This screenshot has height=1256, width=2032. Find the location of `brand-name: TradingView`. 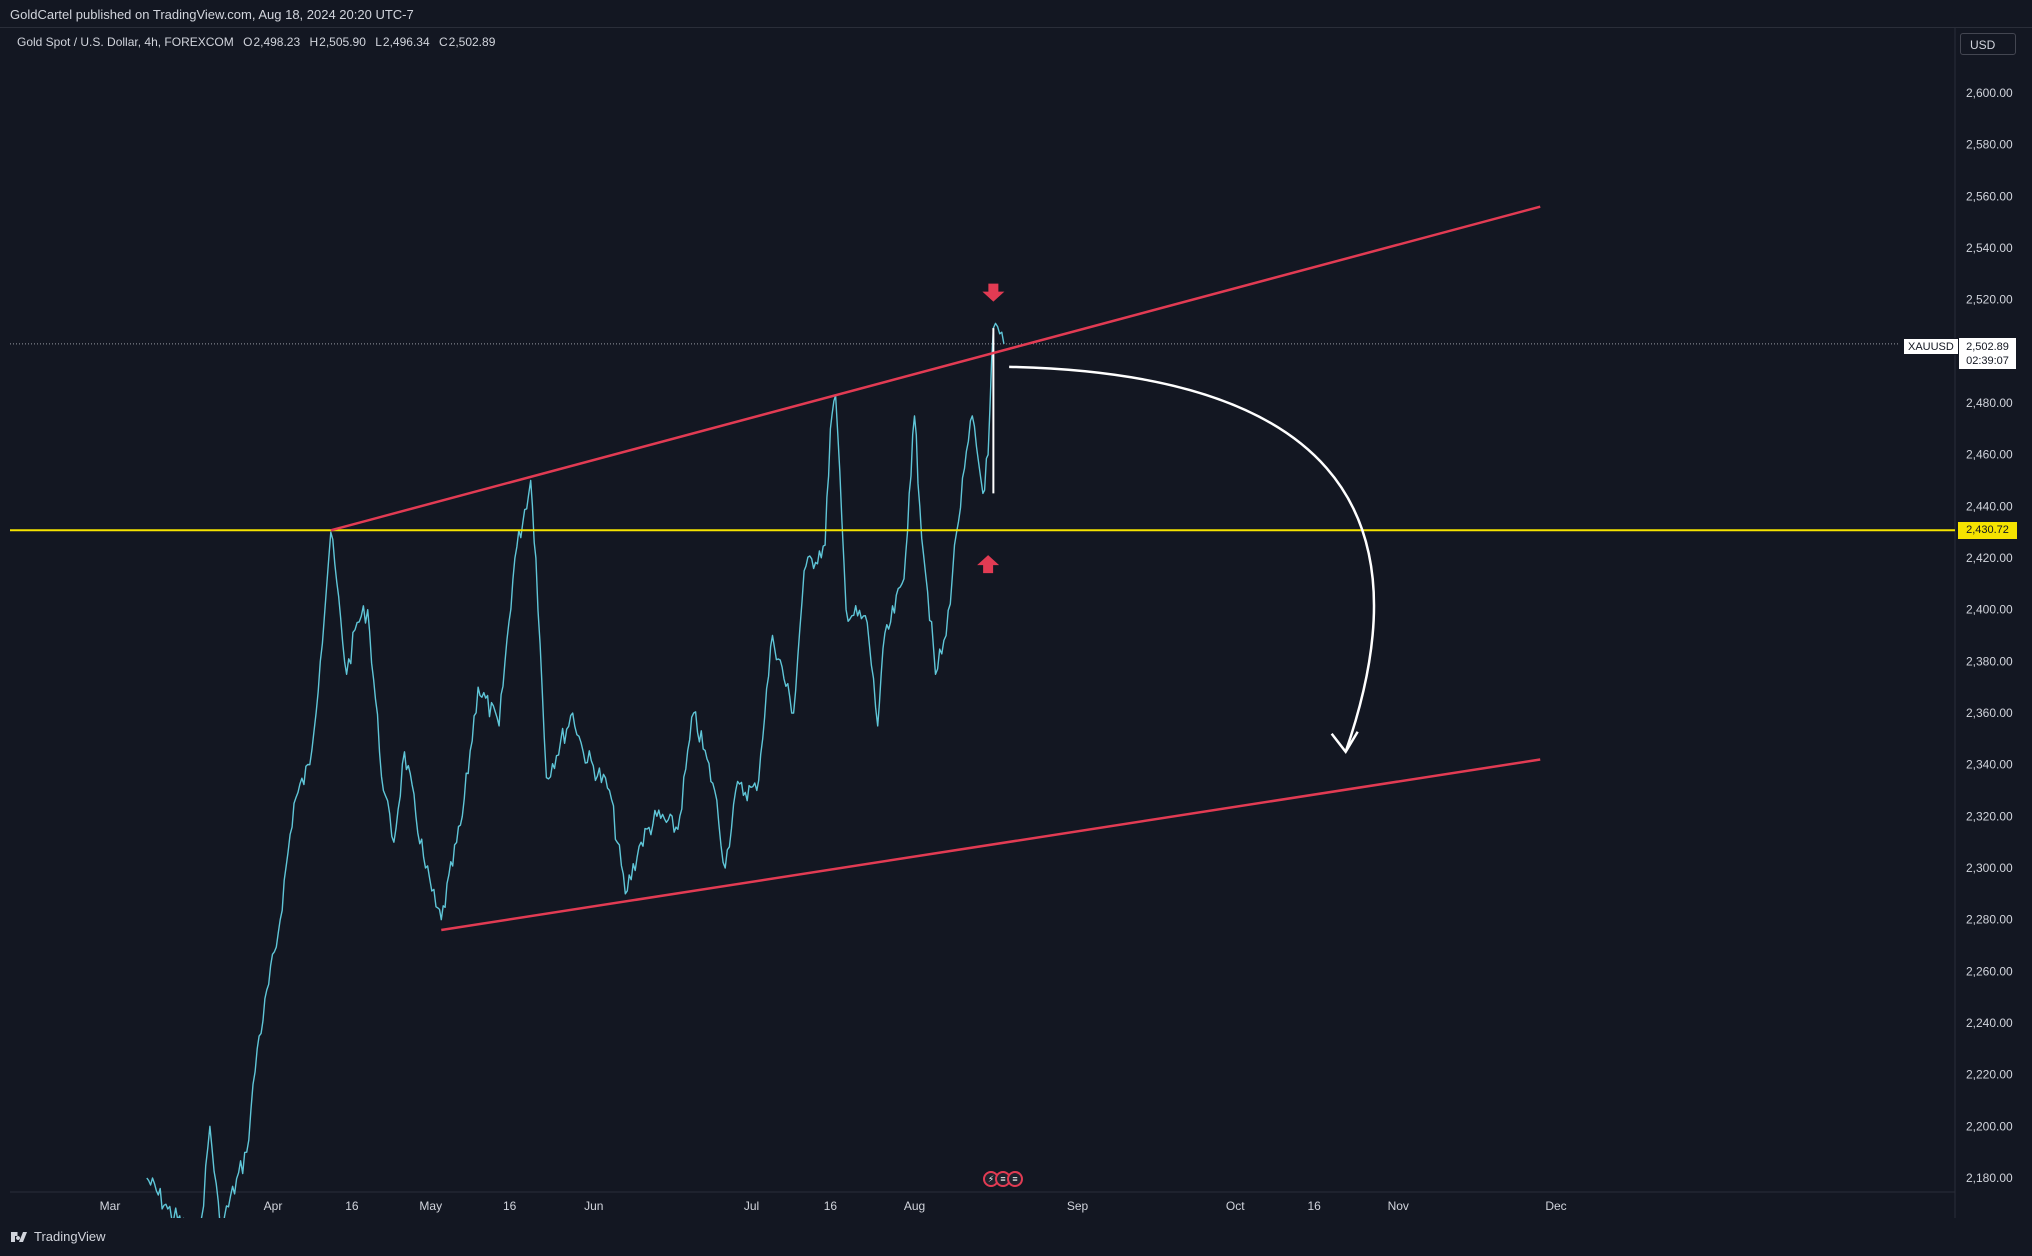

brand-name: TradingView is located at coordinates (70, 1236).